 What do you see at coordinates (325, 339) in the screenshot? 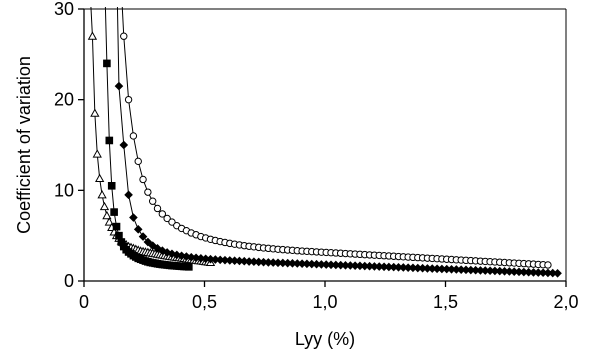
I see `x-axis-label: Lyy (%)` at bounding box center [325, 339].